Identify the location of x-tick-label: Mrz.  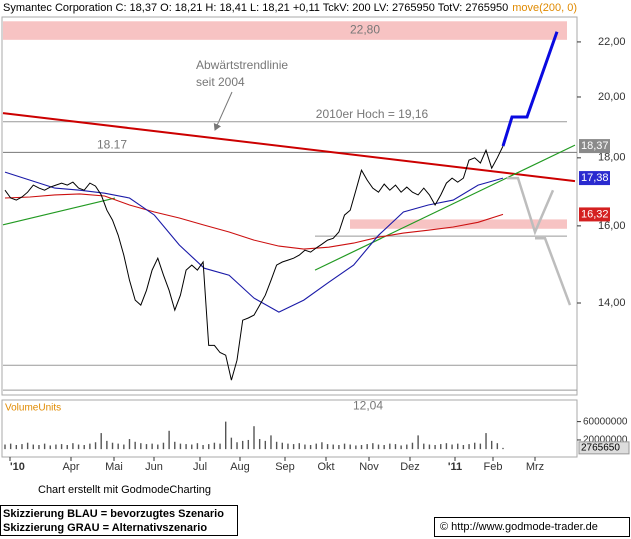
(535, 467).